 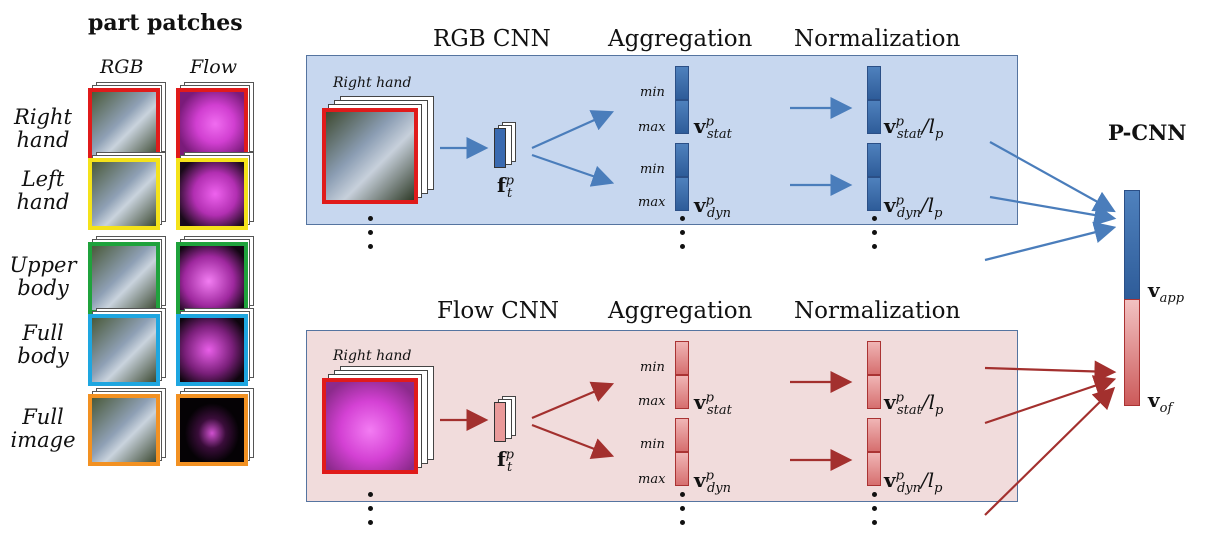 I want to click on row-label-upper-body: Upper body, so click(x=43, y=277).